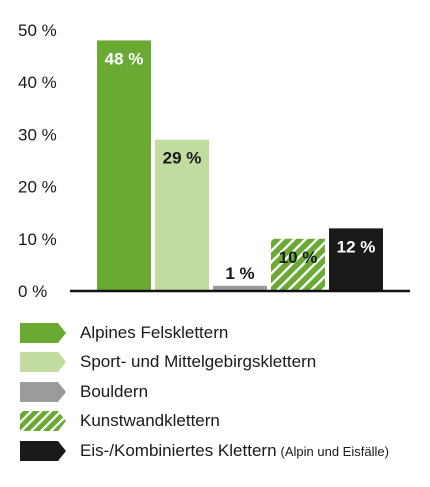  I want to click on legend-item-bouldern: Bouldern, so click(222, 392).